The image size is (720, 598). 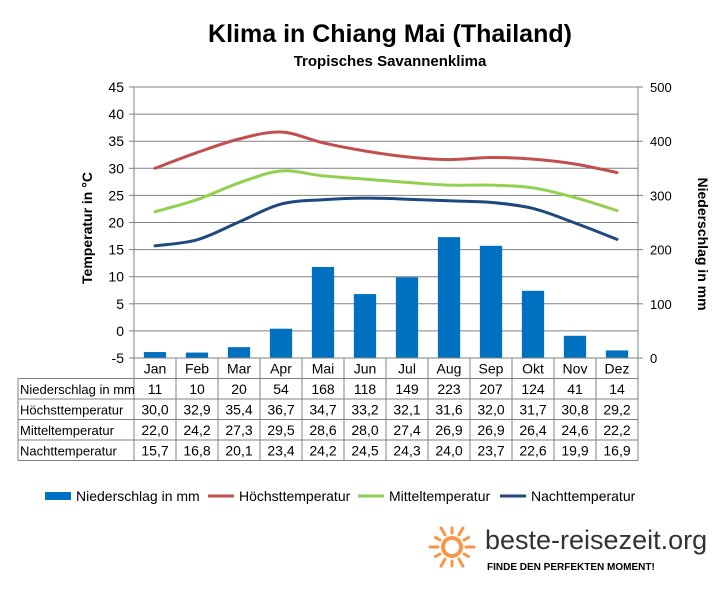 What do you see at coordinates (116, 250) in the screenshot?
I see `left-tick-label: 15` at bounding box center [116, 250].